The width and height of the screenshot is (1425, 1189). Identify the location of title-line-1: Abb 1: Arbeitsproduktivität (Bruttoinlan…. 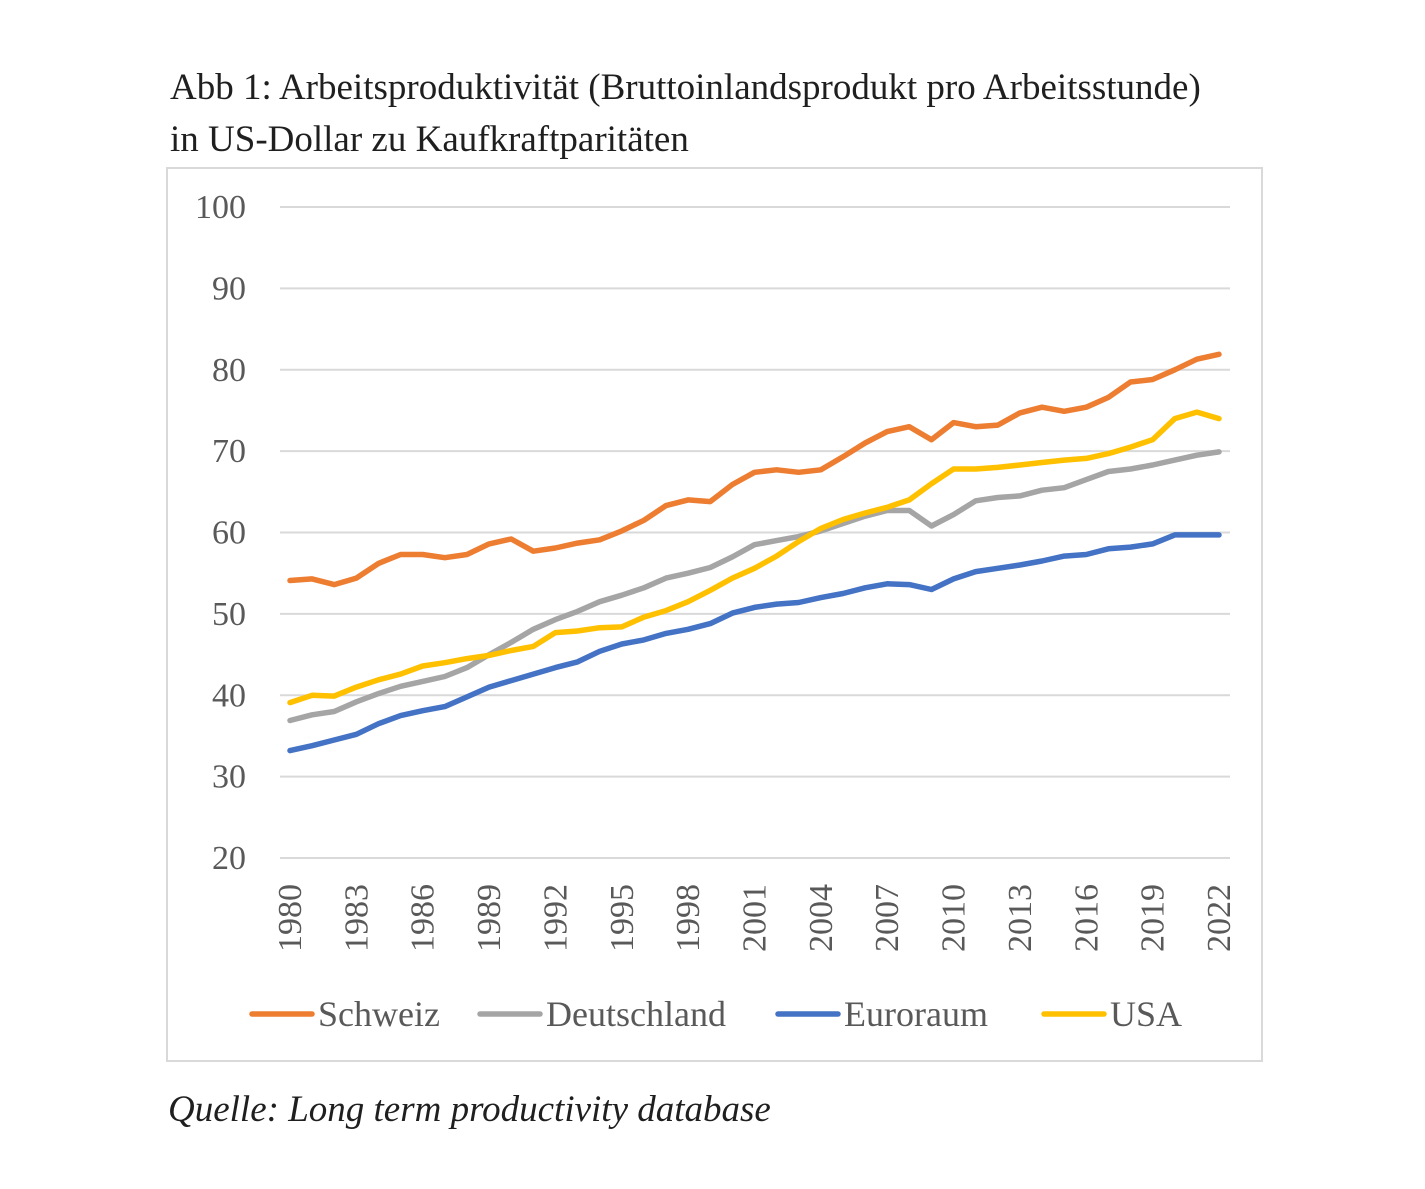
(685, 87).